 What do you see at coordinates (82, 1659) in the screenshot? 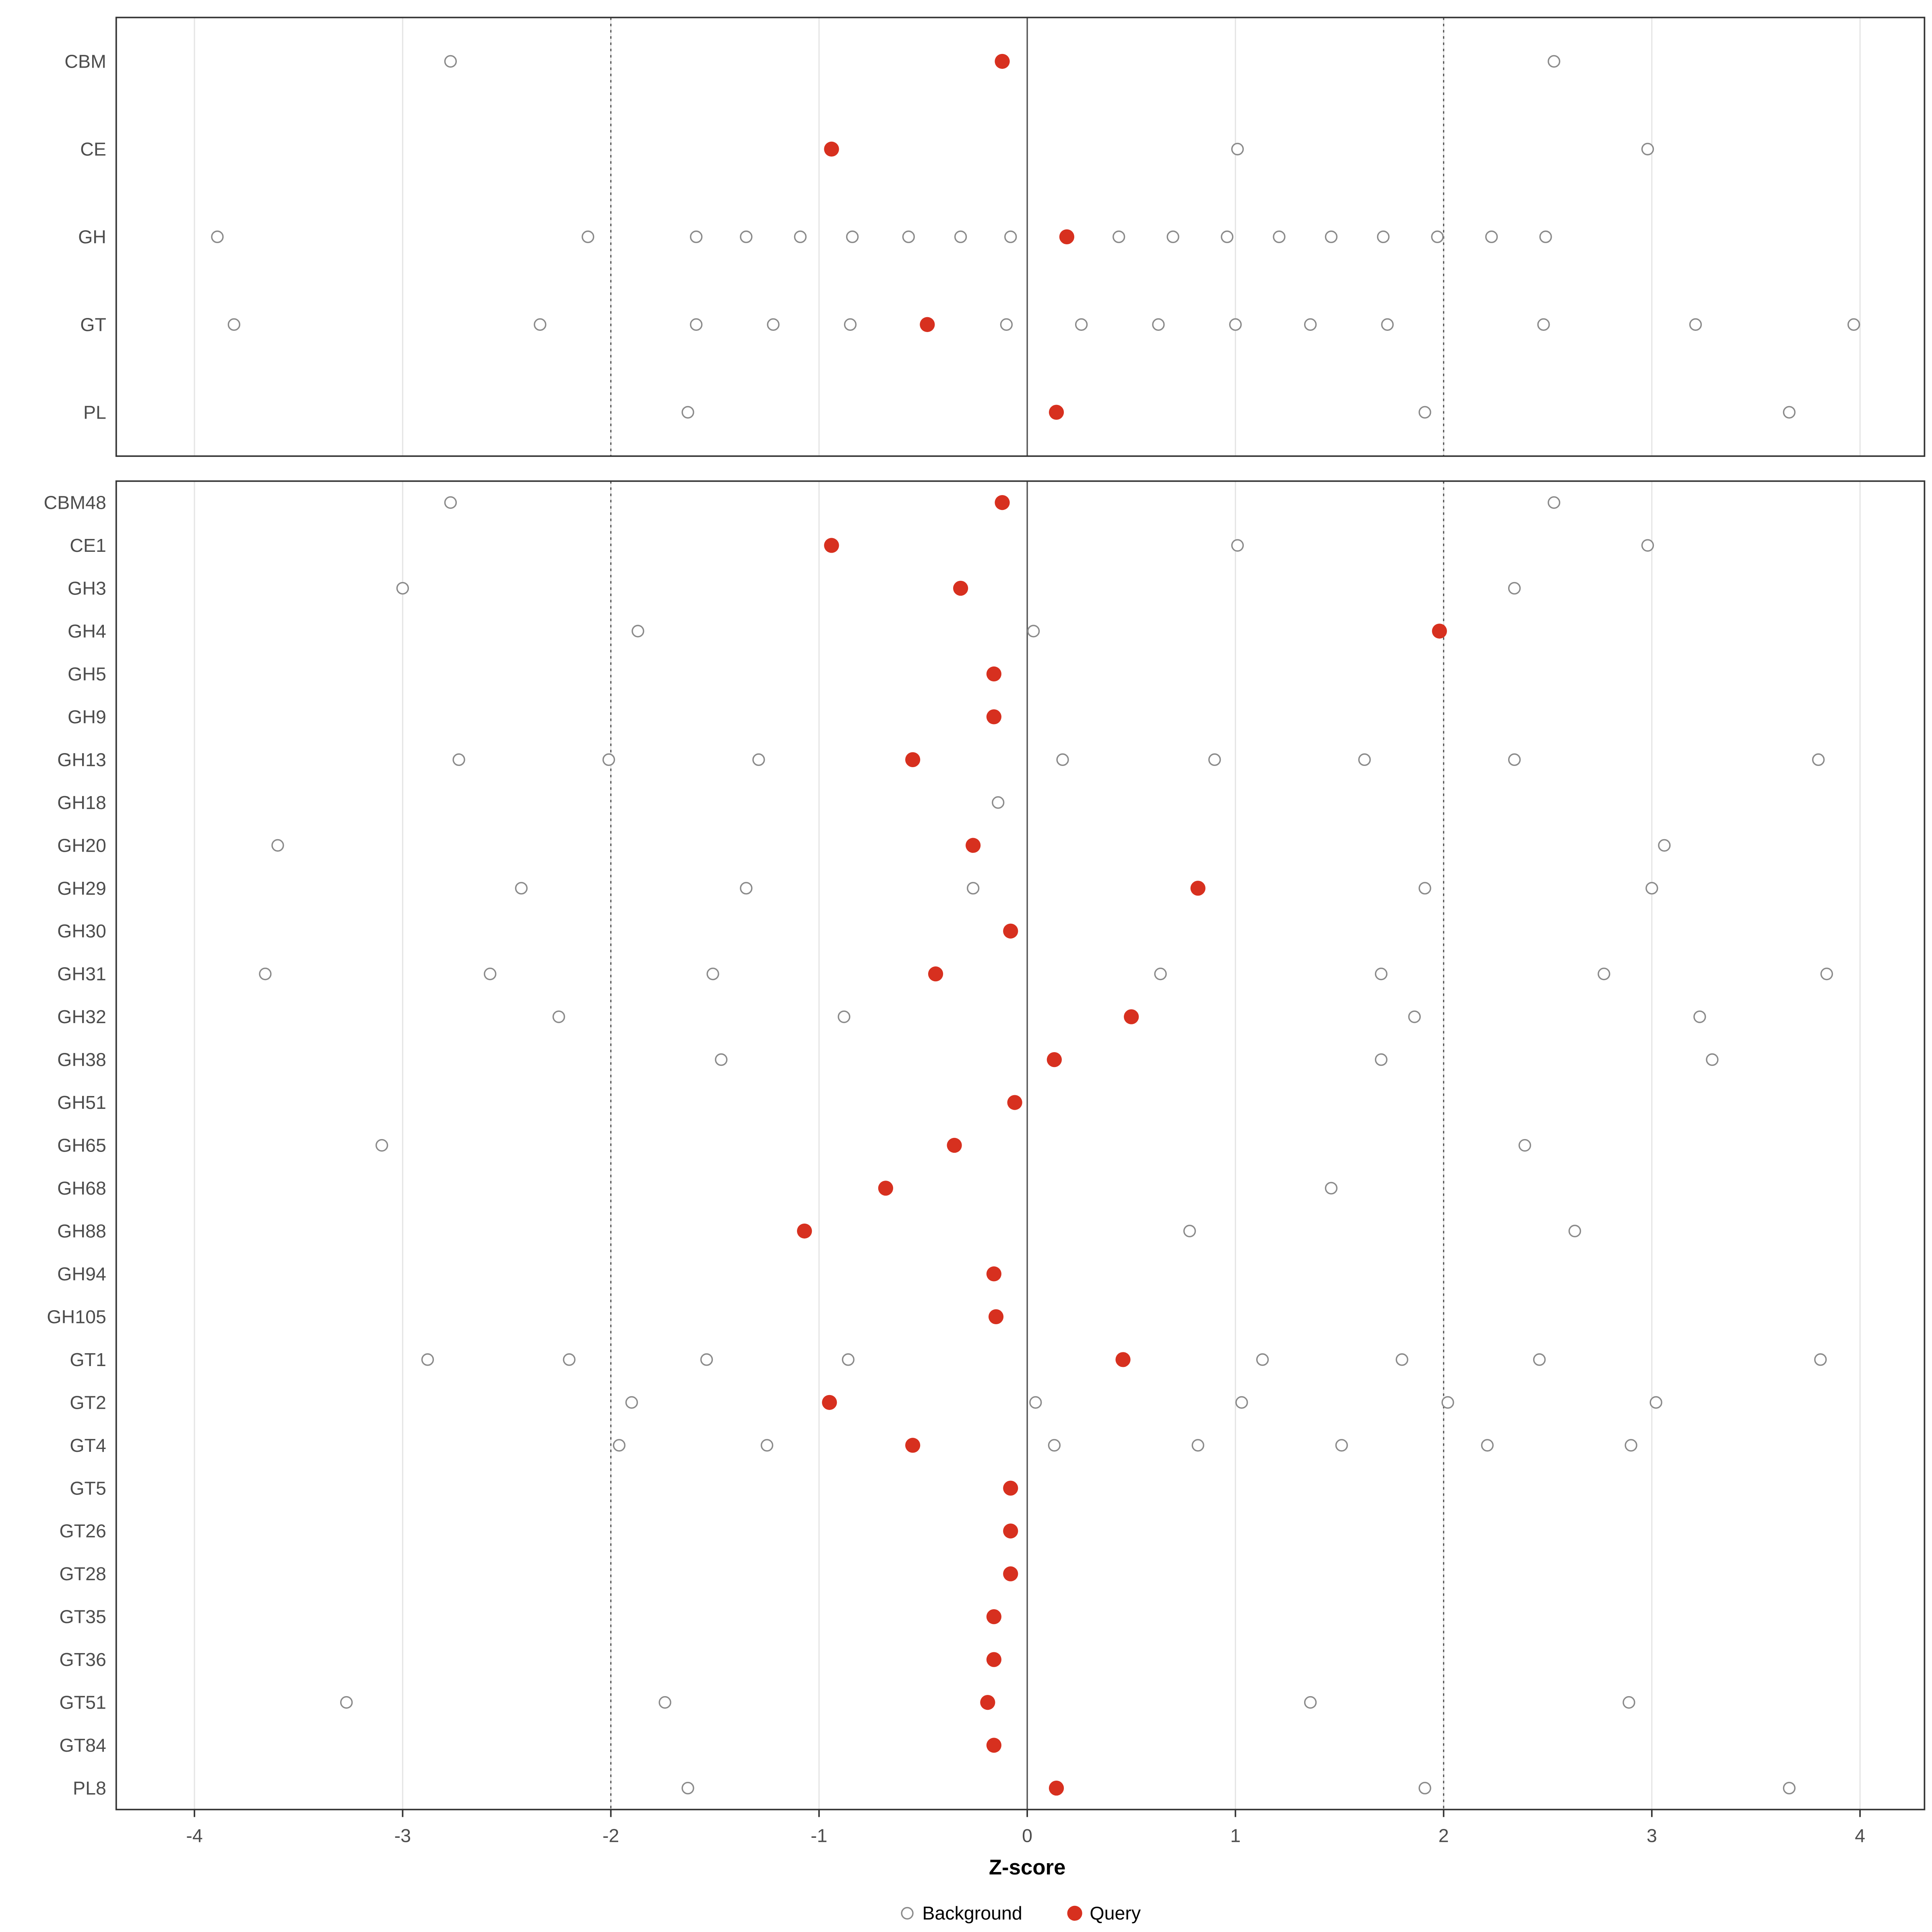
I see `row-label-GT36: GT36` at bounding box center [82, 1659].